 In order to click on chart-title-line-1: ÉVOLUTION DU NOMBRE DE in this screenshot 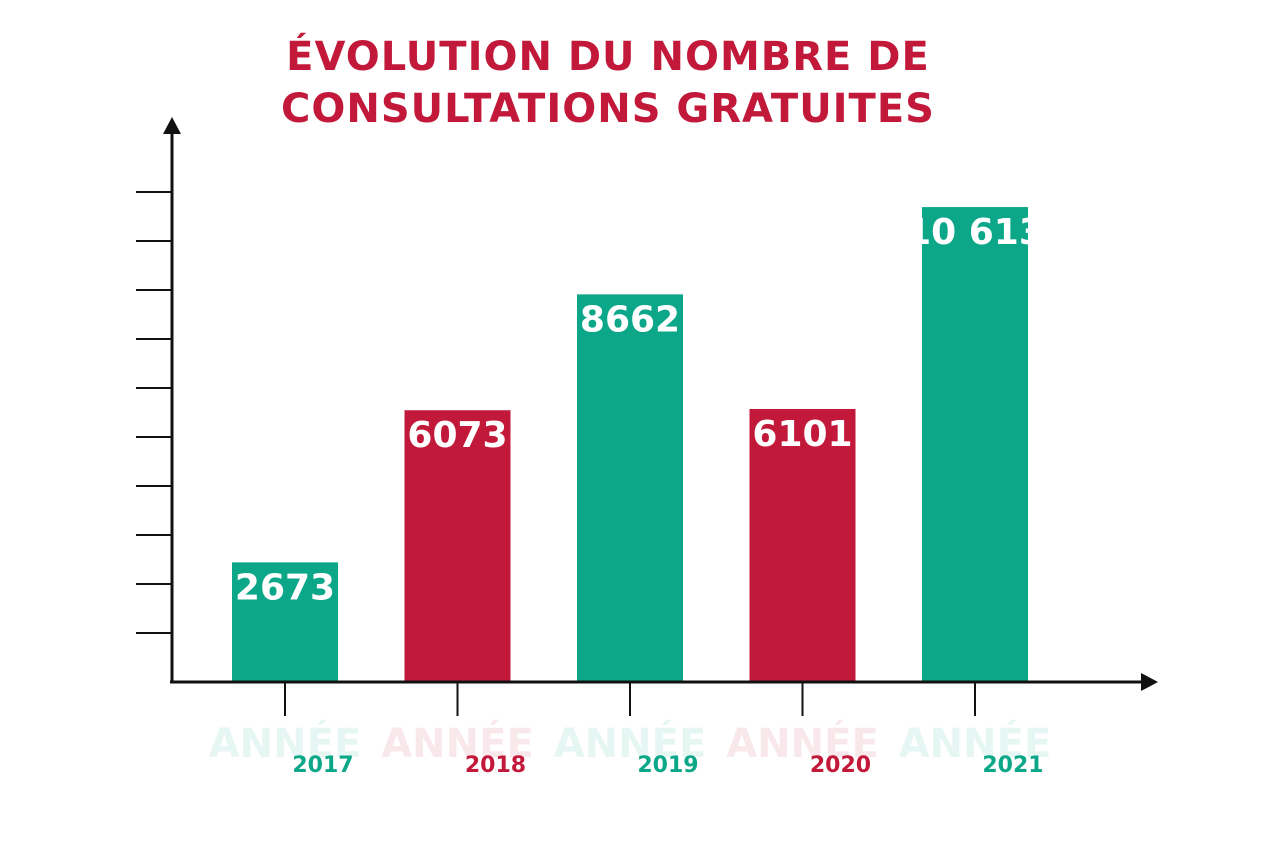, I will do `click(608, 56)`.